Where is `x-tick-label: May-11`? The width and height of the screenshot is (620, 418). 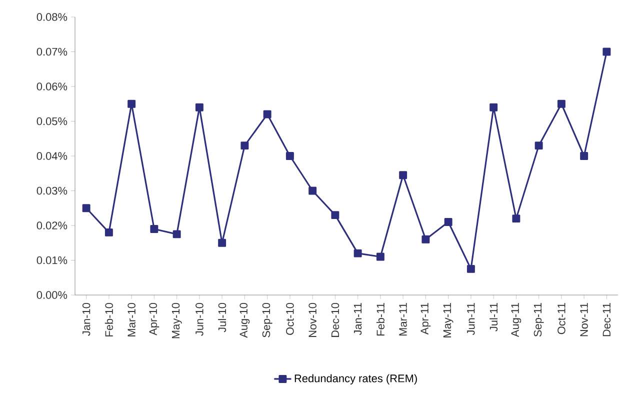
x-tick-label: May-11 is located at coordinates (448, 320).